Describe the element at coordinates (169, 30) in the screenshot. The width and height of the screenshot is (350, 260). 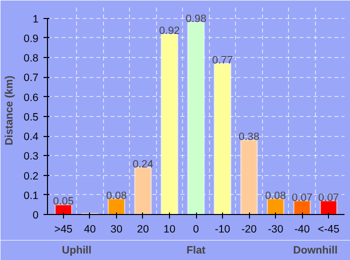
I see `data-label: 0.92` at that location.